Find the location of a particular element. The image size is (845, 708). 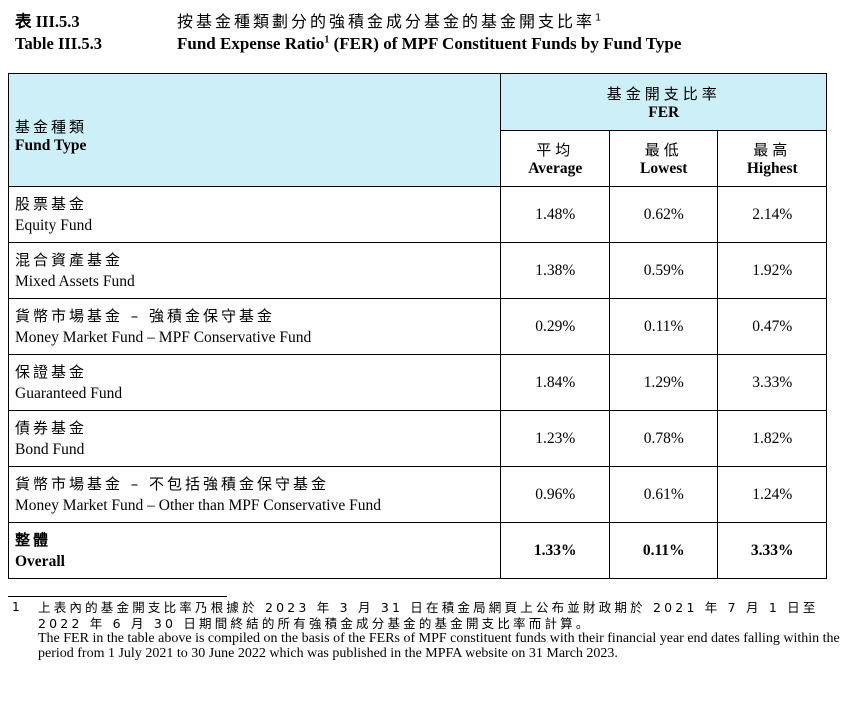

table-row: 保證基金 Guaranteed Fund 1.84% 1.29% 3.33% is located at coordinates (417, 382).